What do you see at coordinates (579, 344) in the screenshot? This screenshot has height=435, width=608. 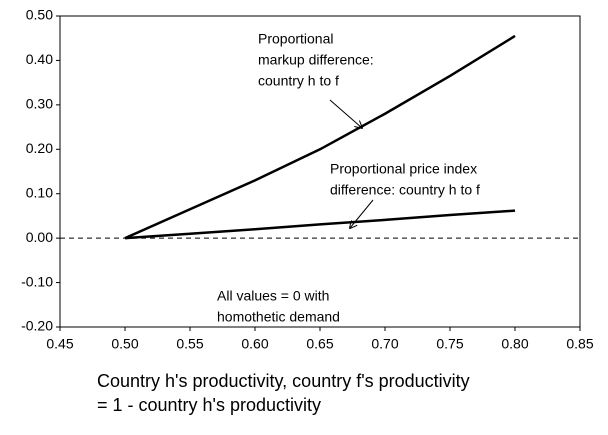 I see `x-tick-label: 0.85` at bounding box center [579, 344].